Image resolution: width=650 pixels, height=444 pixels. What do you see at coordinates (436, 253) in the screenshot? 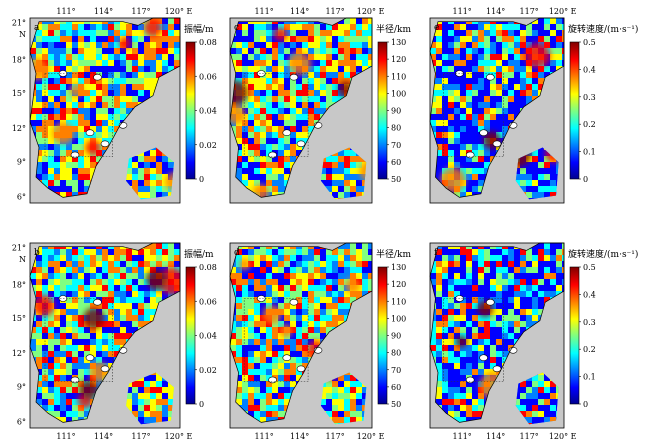
I see `panel-letter: f` at bounding box center [436, 253].